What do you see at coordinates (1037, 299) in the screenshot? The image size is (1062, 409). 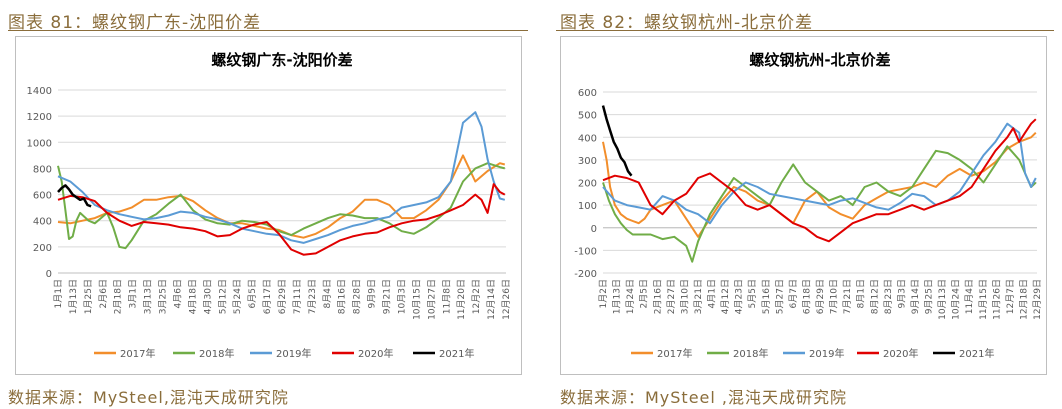 I see `x-tick-label: 12月29日` at bounding box center [1037, 299].